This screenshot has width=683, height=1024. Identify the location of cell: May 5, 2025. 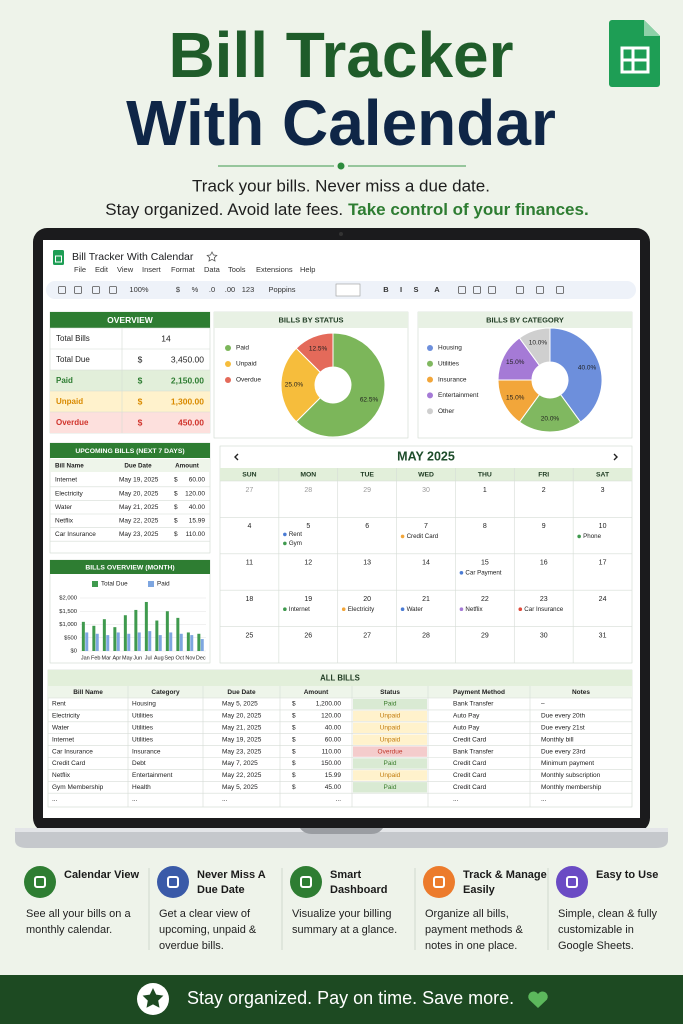
(240, 787).